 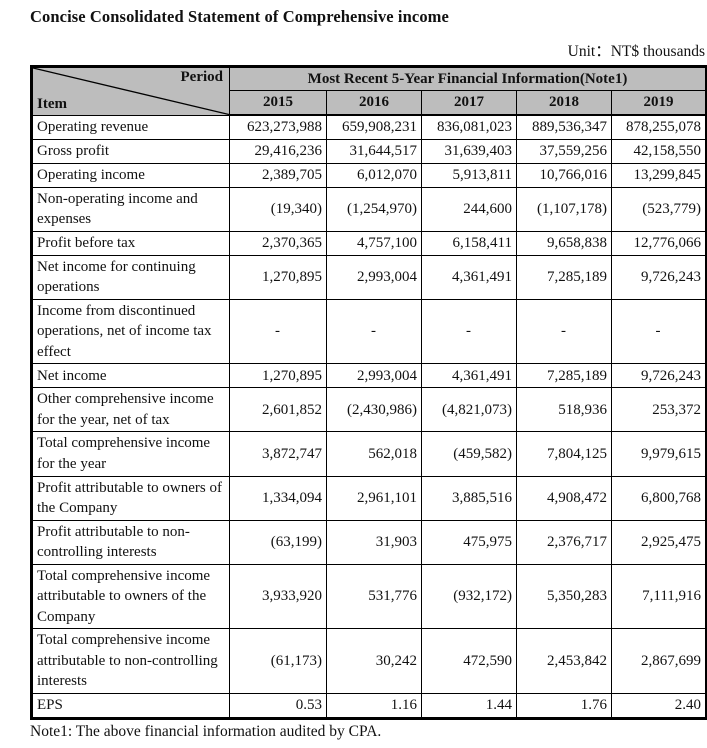 What do you see at coordinates (636, 51) in the screenshot?
I see `unit-label: Unit：NT$ thousands` at bounding box center [636, 51].